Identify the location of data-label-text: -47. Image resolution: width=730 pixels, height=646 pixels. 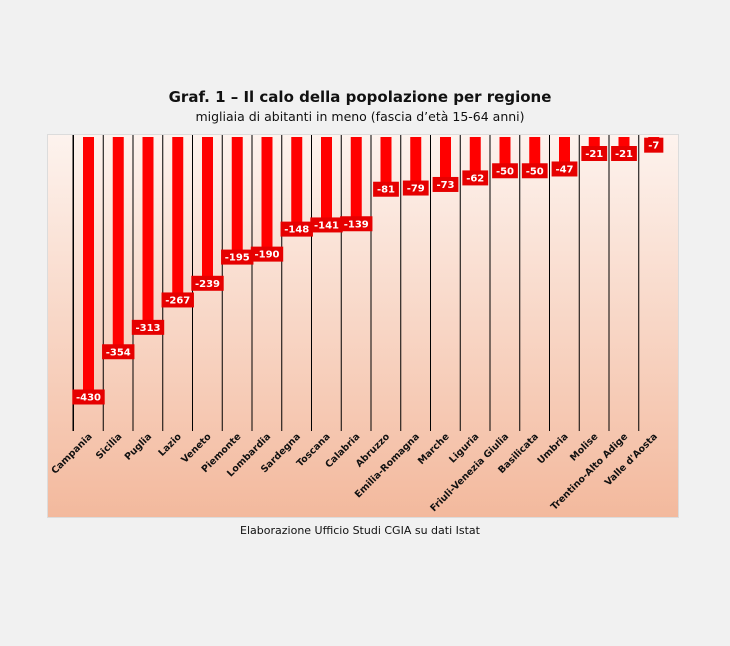
(564, 169).